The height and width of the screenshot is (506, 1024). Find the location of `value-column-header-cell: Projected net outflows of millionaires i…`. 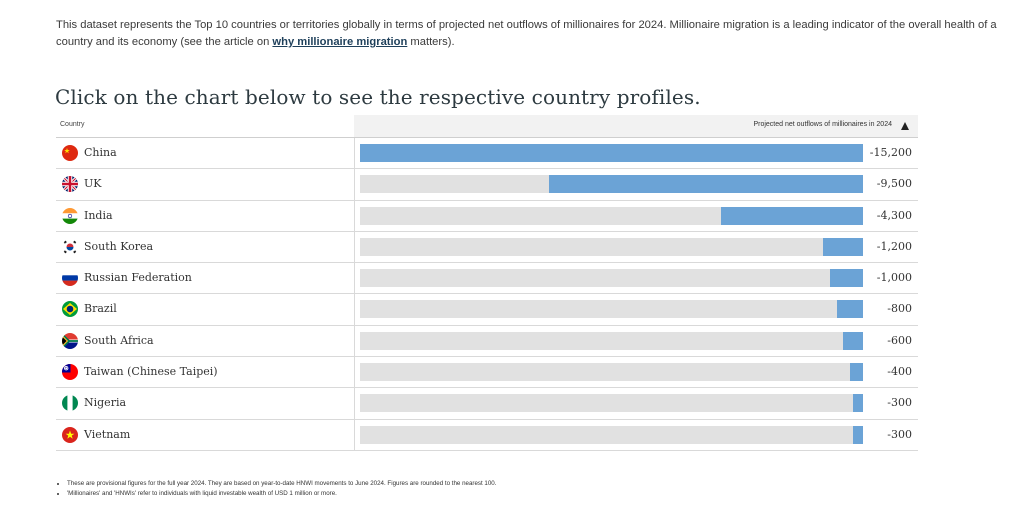

value-column-header-cell: Projected net outflows of millionaires i… is located at coordinates (636, 126).